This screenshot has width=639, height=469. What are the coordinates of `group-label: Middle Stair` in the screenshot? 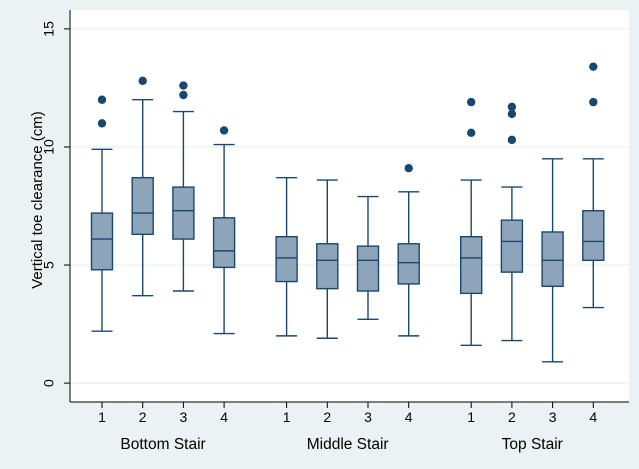 It's located at (348, 444).